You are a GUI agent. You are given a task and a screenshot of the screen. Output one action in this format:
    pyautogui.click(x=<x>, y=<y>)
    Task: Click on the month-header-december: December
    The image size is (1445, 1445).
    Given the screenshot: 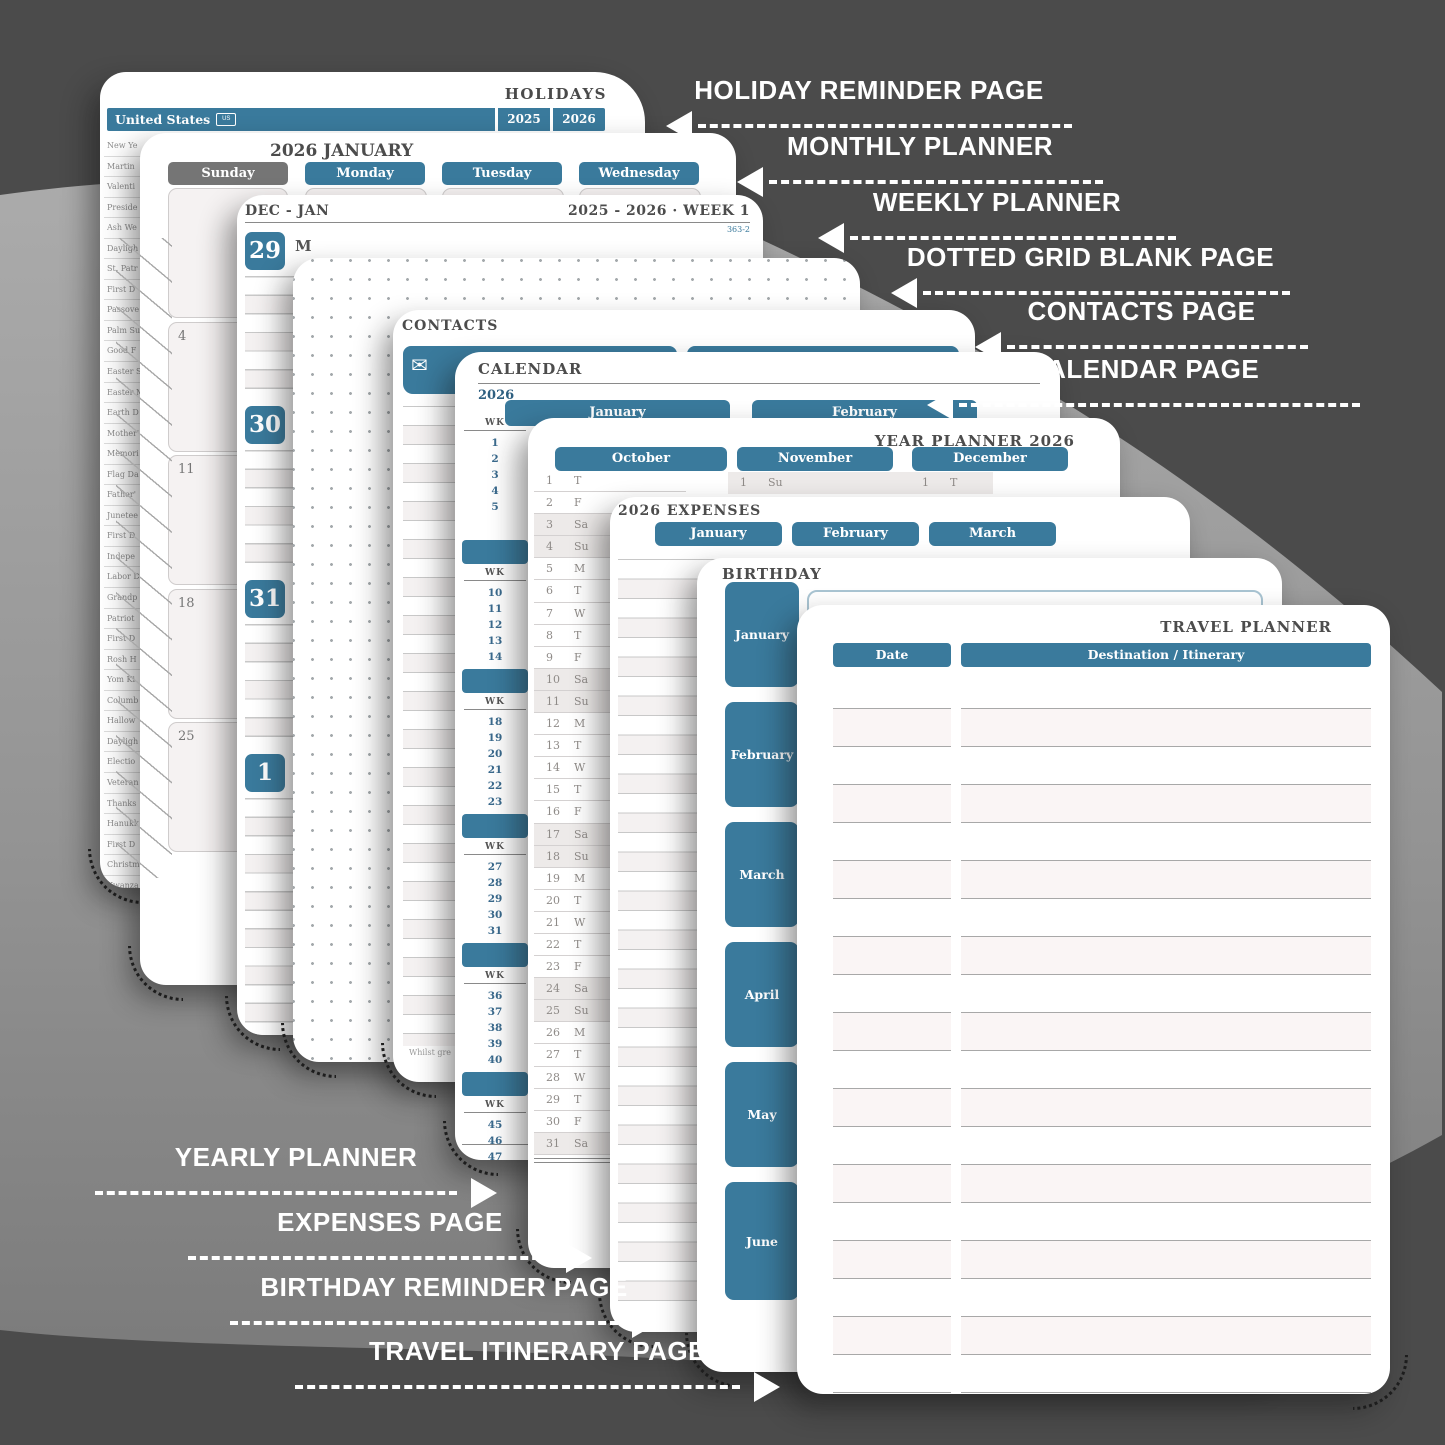 What is the action you would take?
    pyautogui.click(x=990, y=459)
    